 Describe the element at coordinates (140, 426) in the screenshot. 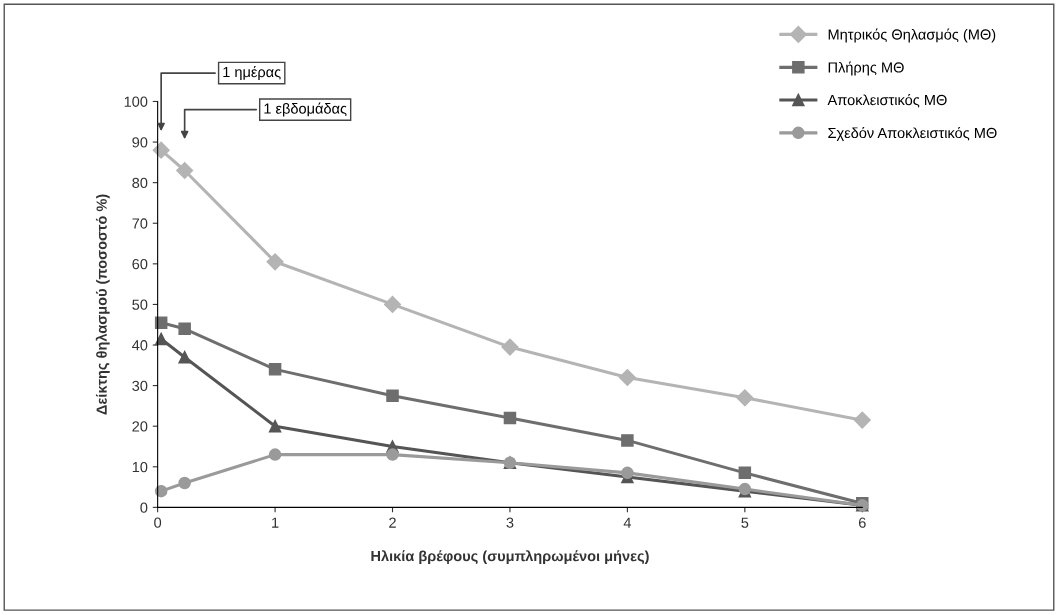

I see `y-tick-label: 20` at that location.